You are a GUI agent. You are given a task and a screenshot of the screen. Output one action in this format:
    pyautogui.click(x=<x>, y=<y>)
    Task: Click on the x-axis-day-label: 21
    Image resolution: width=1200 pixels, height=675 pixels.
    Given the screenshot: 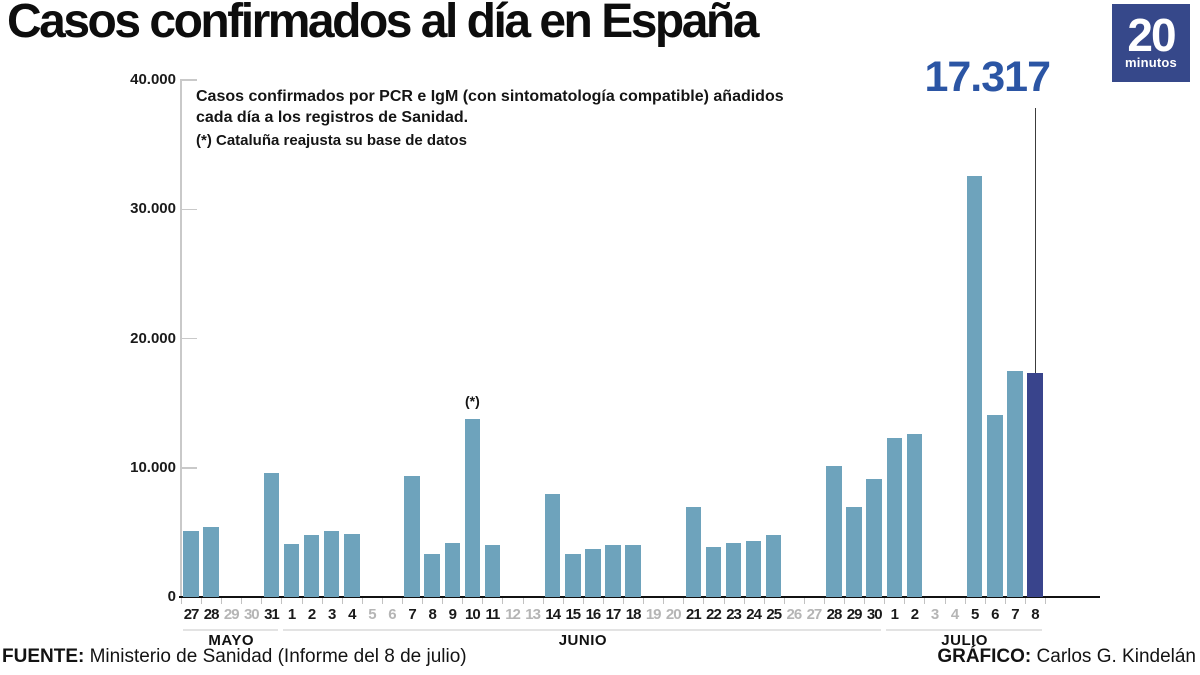 What is the action you would take?
    pyautogui.click(x=694, y=614)
    